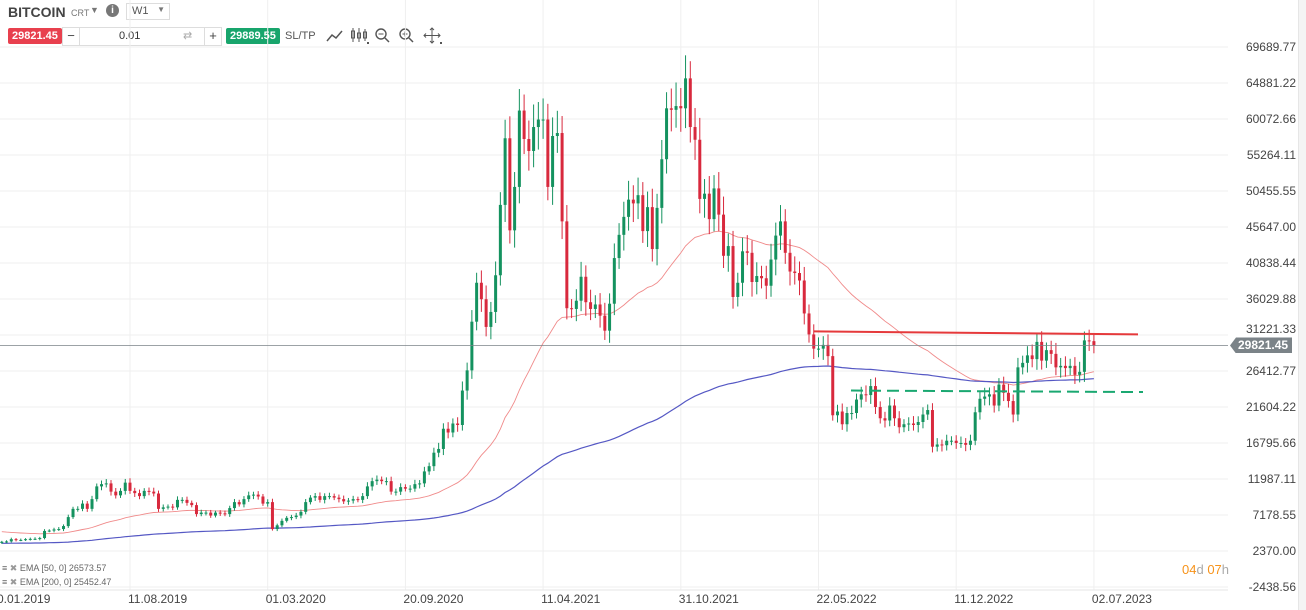 The width and height of the screenshot is (1306, 610). What do you see at coordinates (188, 36) in the screenshot?
I see `swap-icon: ⇄` at bounding box center [188, 36].